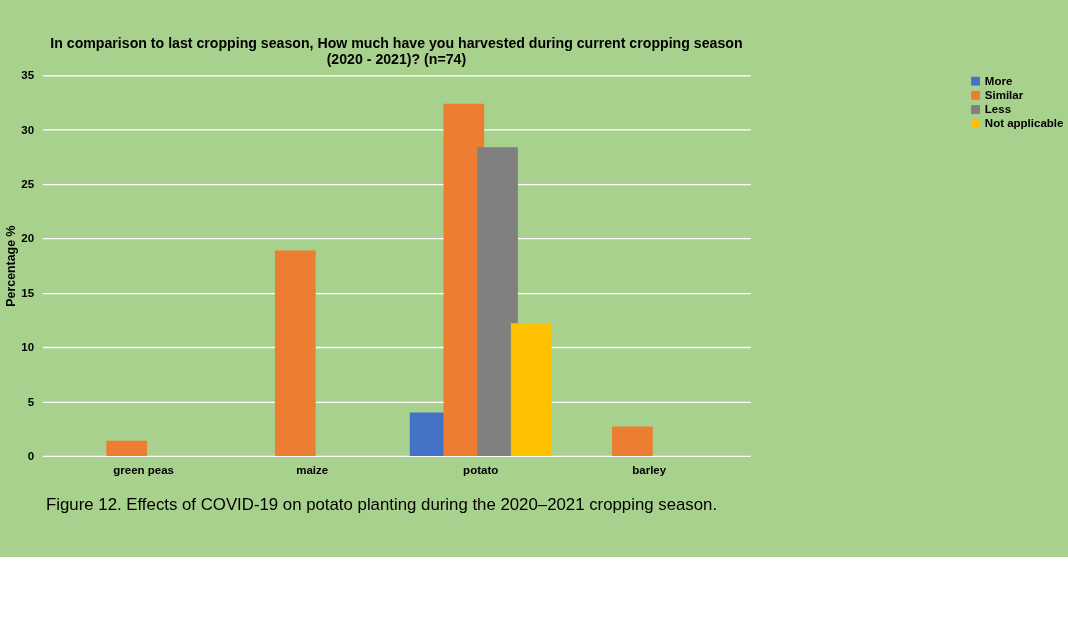  I want to click on x-tick-label: green peas, so click(143, 470).